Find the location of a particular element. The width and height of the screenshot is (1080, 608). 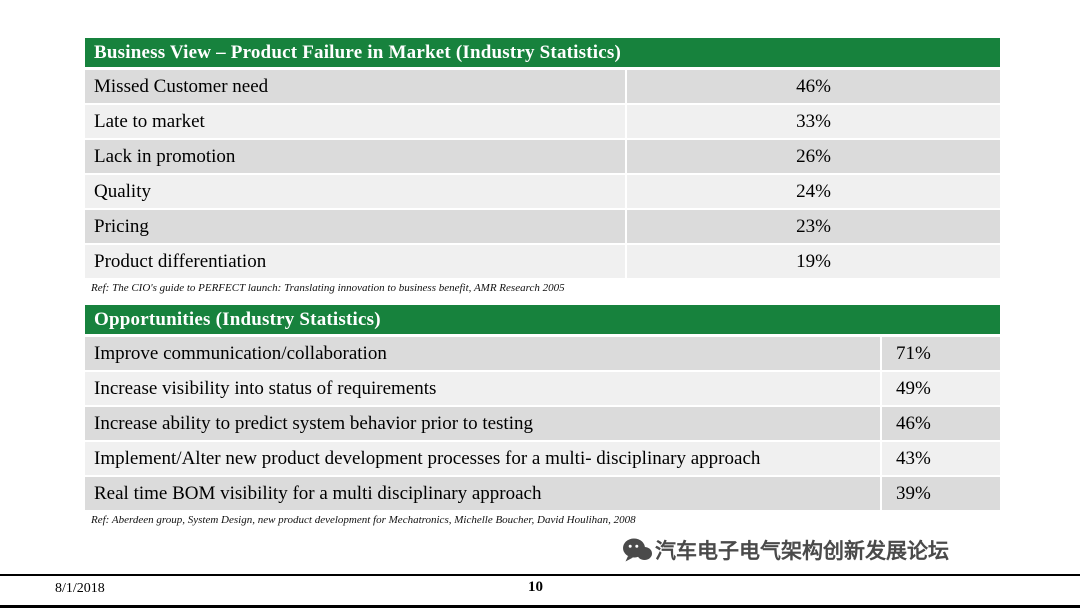

row-value: 43% is located at coordinates (941, 458).